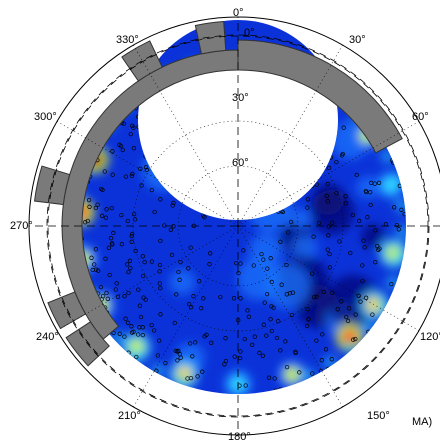 Image resolution: width=440 pixels, height=442 pixels. I want to click on angular-tick-label: 330°, so click(127, 40).